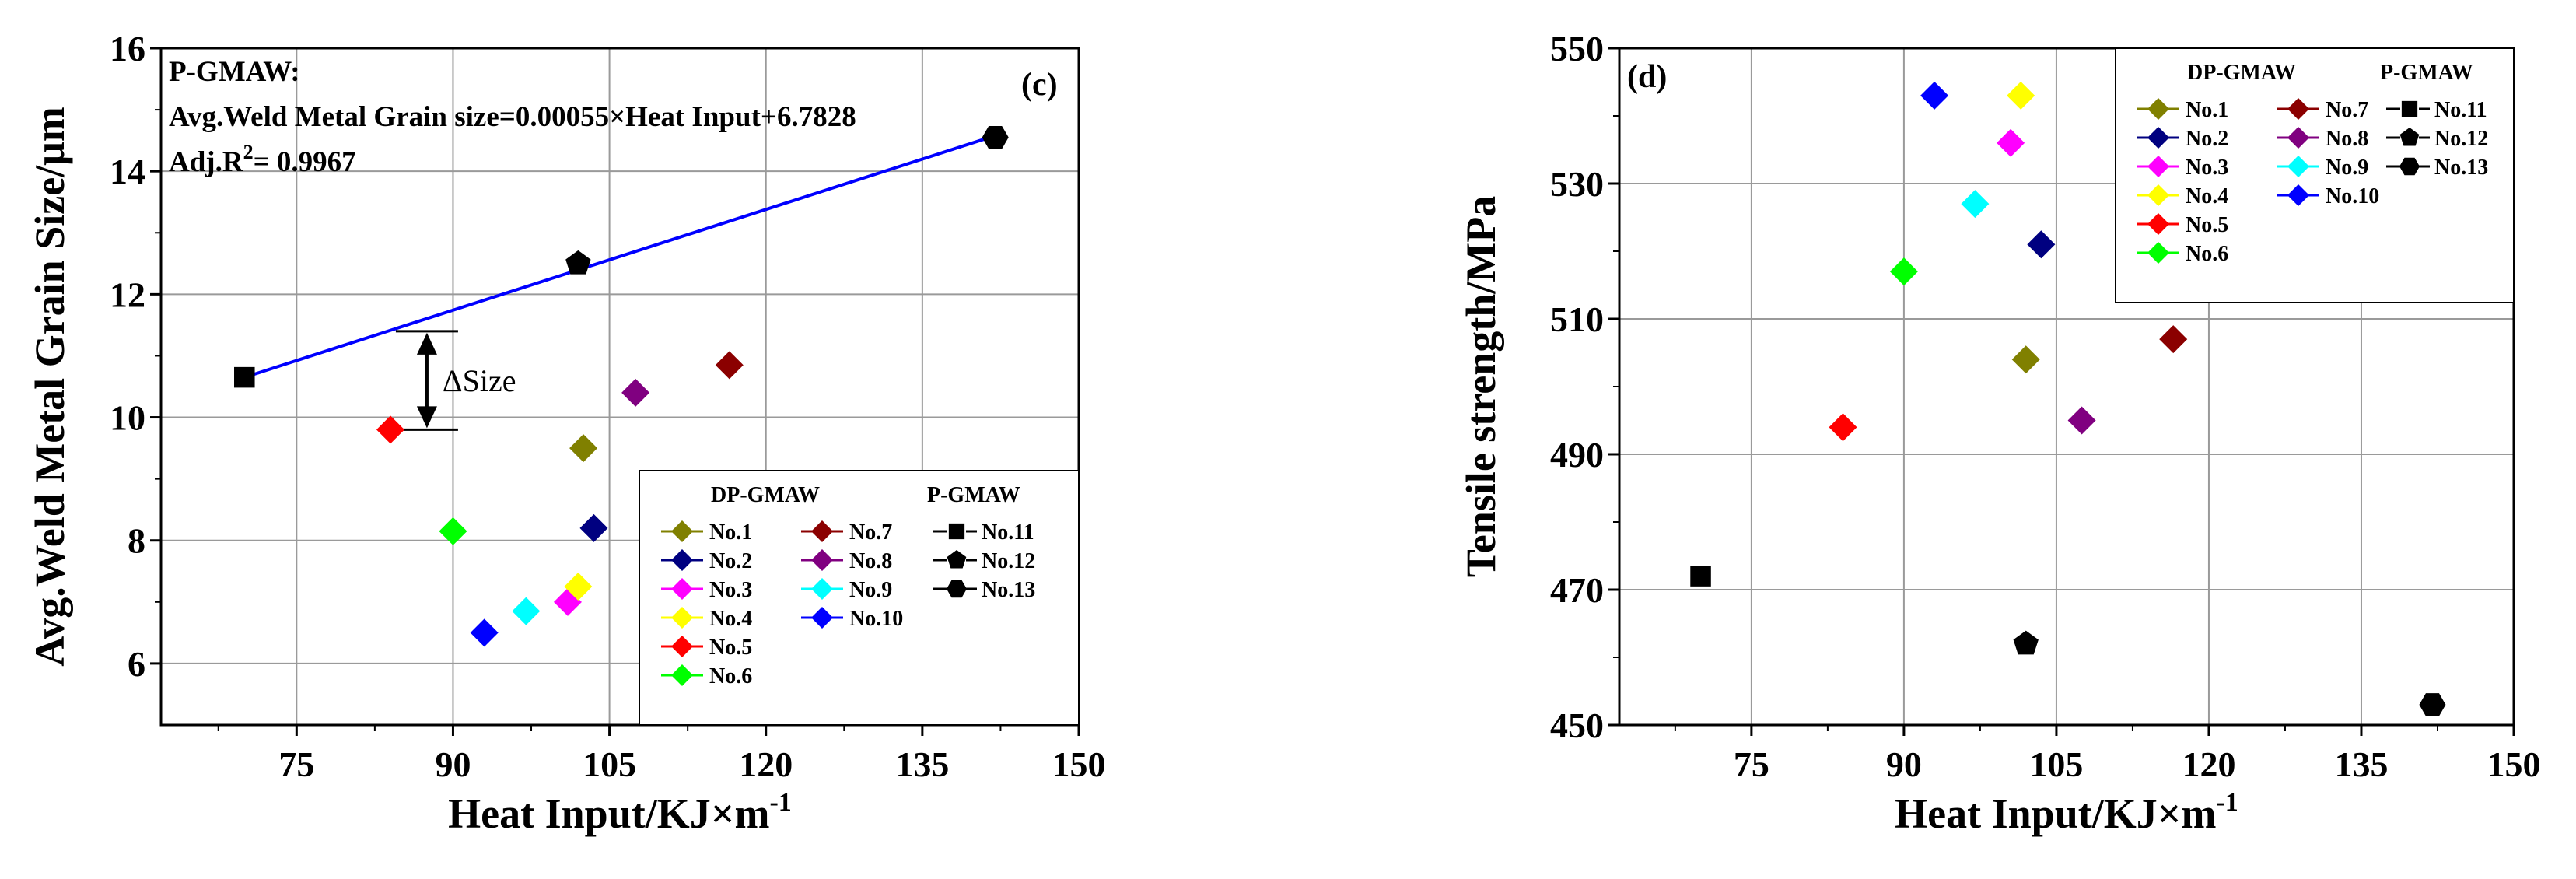  What do you see at coordinates (2207, 196) in the screenshot?
I see `legend-label: No.4` at bounding box center [2207, 196].